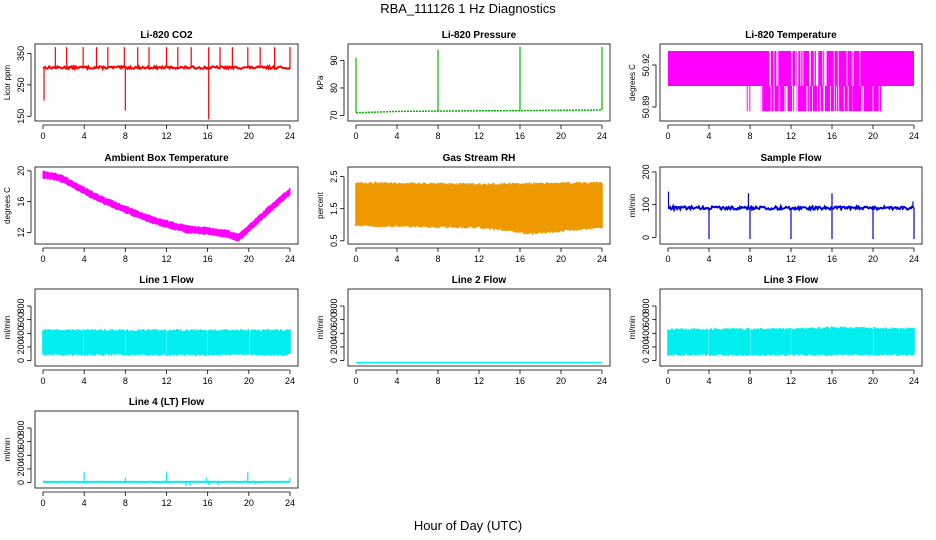 The width and height of the screenshot is (936, 540). I want to click on y-axis-label: kPa, so click(320, 82).